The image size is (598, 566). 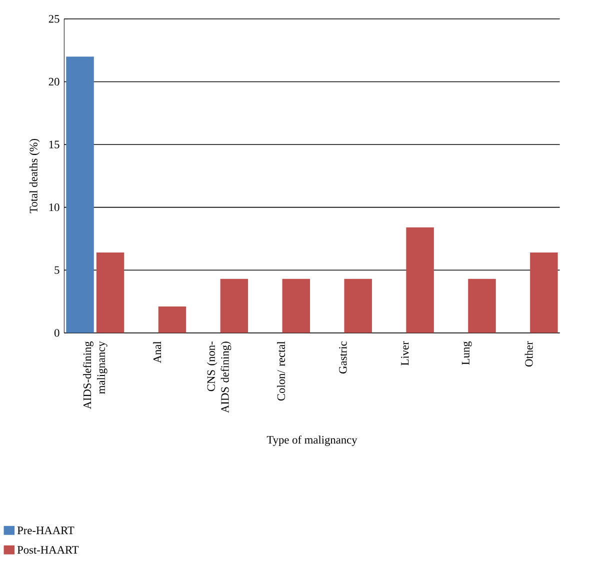 I want to click on x-tick-label: Liver, so click(x=405, y=353).